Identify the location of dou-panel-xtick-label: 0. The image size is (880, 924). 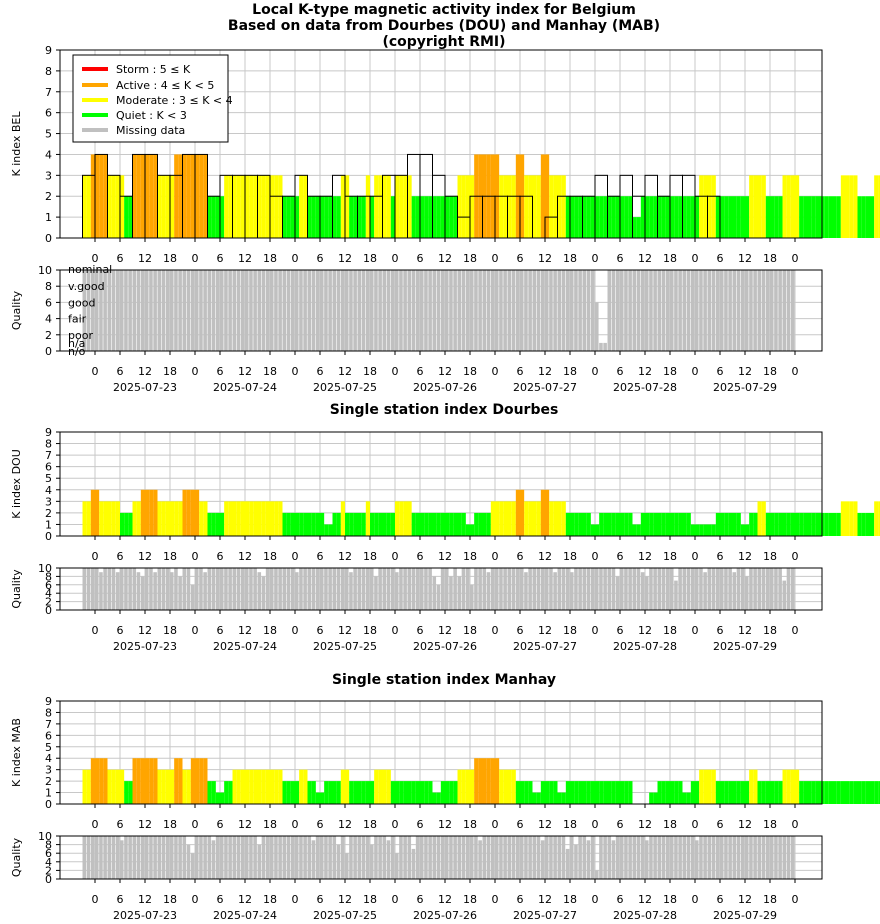
(695, 556).